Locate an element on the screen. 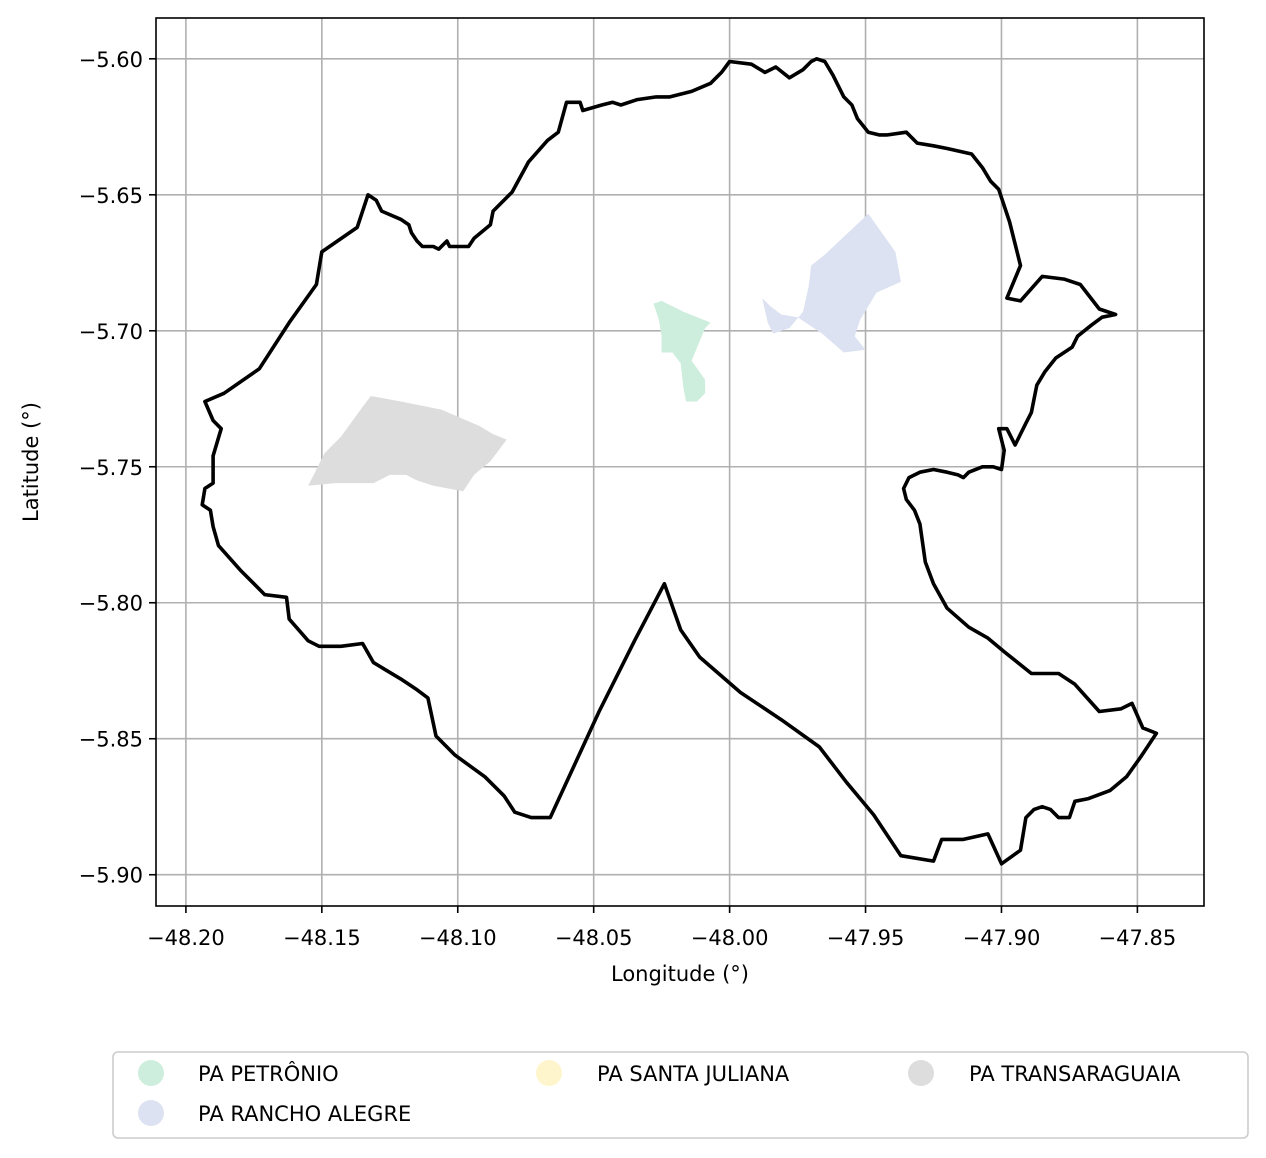 Image resolution: width=1266 pixels, height=1158 pixels. x-tick-label: −48.00 is located at coordinates (730, 938).